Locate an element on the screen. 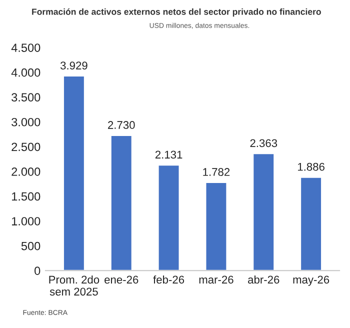 Image resolution: width=350 pixels, height=328 pixels. y-tick-label: 1.000 is located at coordinates (26, 221).